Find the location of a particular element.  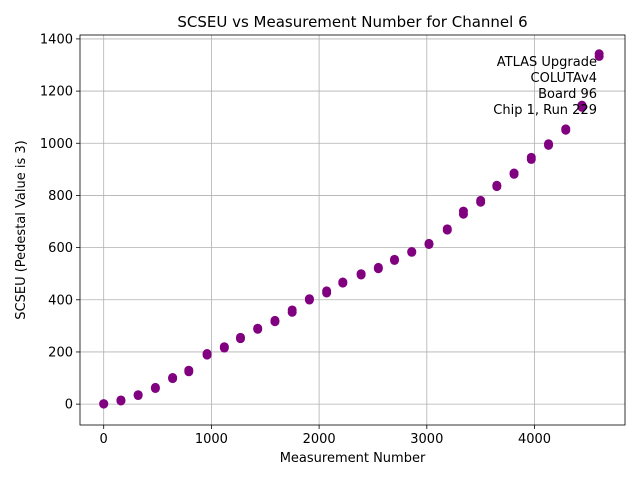

x-axis-ticks: 0 1000 2000 3000 4000 is located at coordinates (325, 436).